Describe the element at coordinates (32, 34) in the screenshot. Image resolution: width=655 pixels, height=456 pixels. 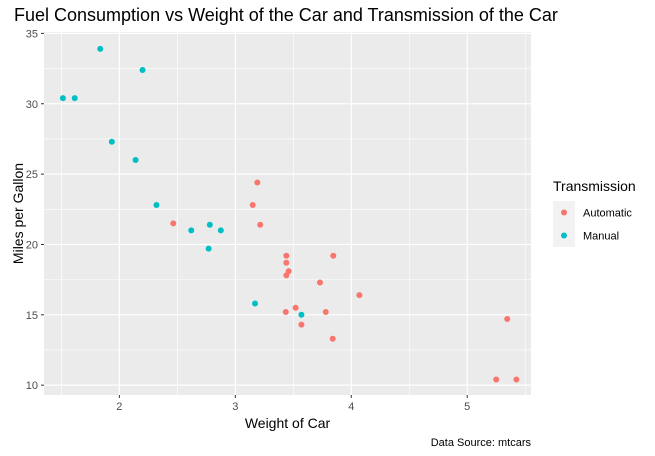
I see `y-tick-label: 35` at that location.